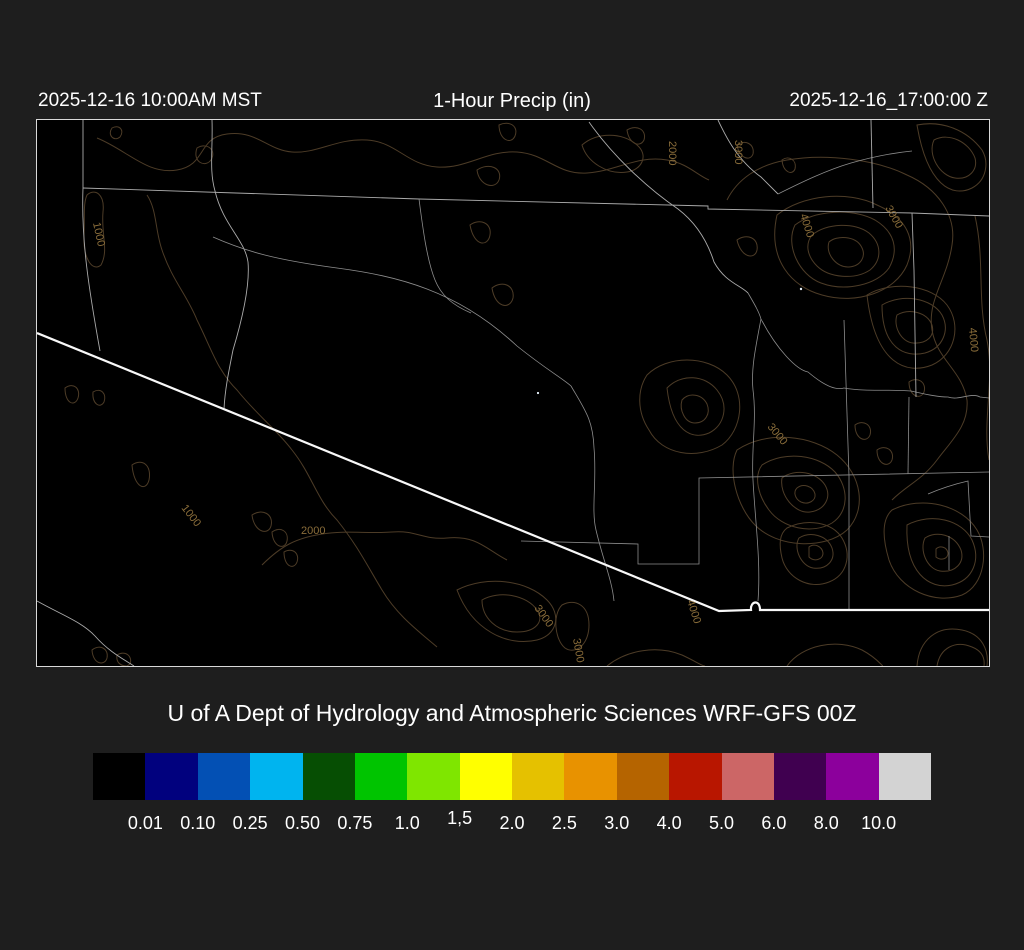 Image resolution: width=1024 pixels, height=950 pixels. I want to click on colorbar-tick-label: 4.0, so click(669, 823).